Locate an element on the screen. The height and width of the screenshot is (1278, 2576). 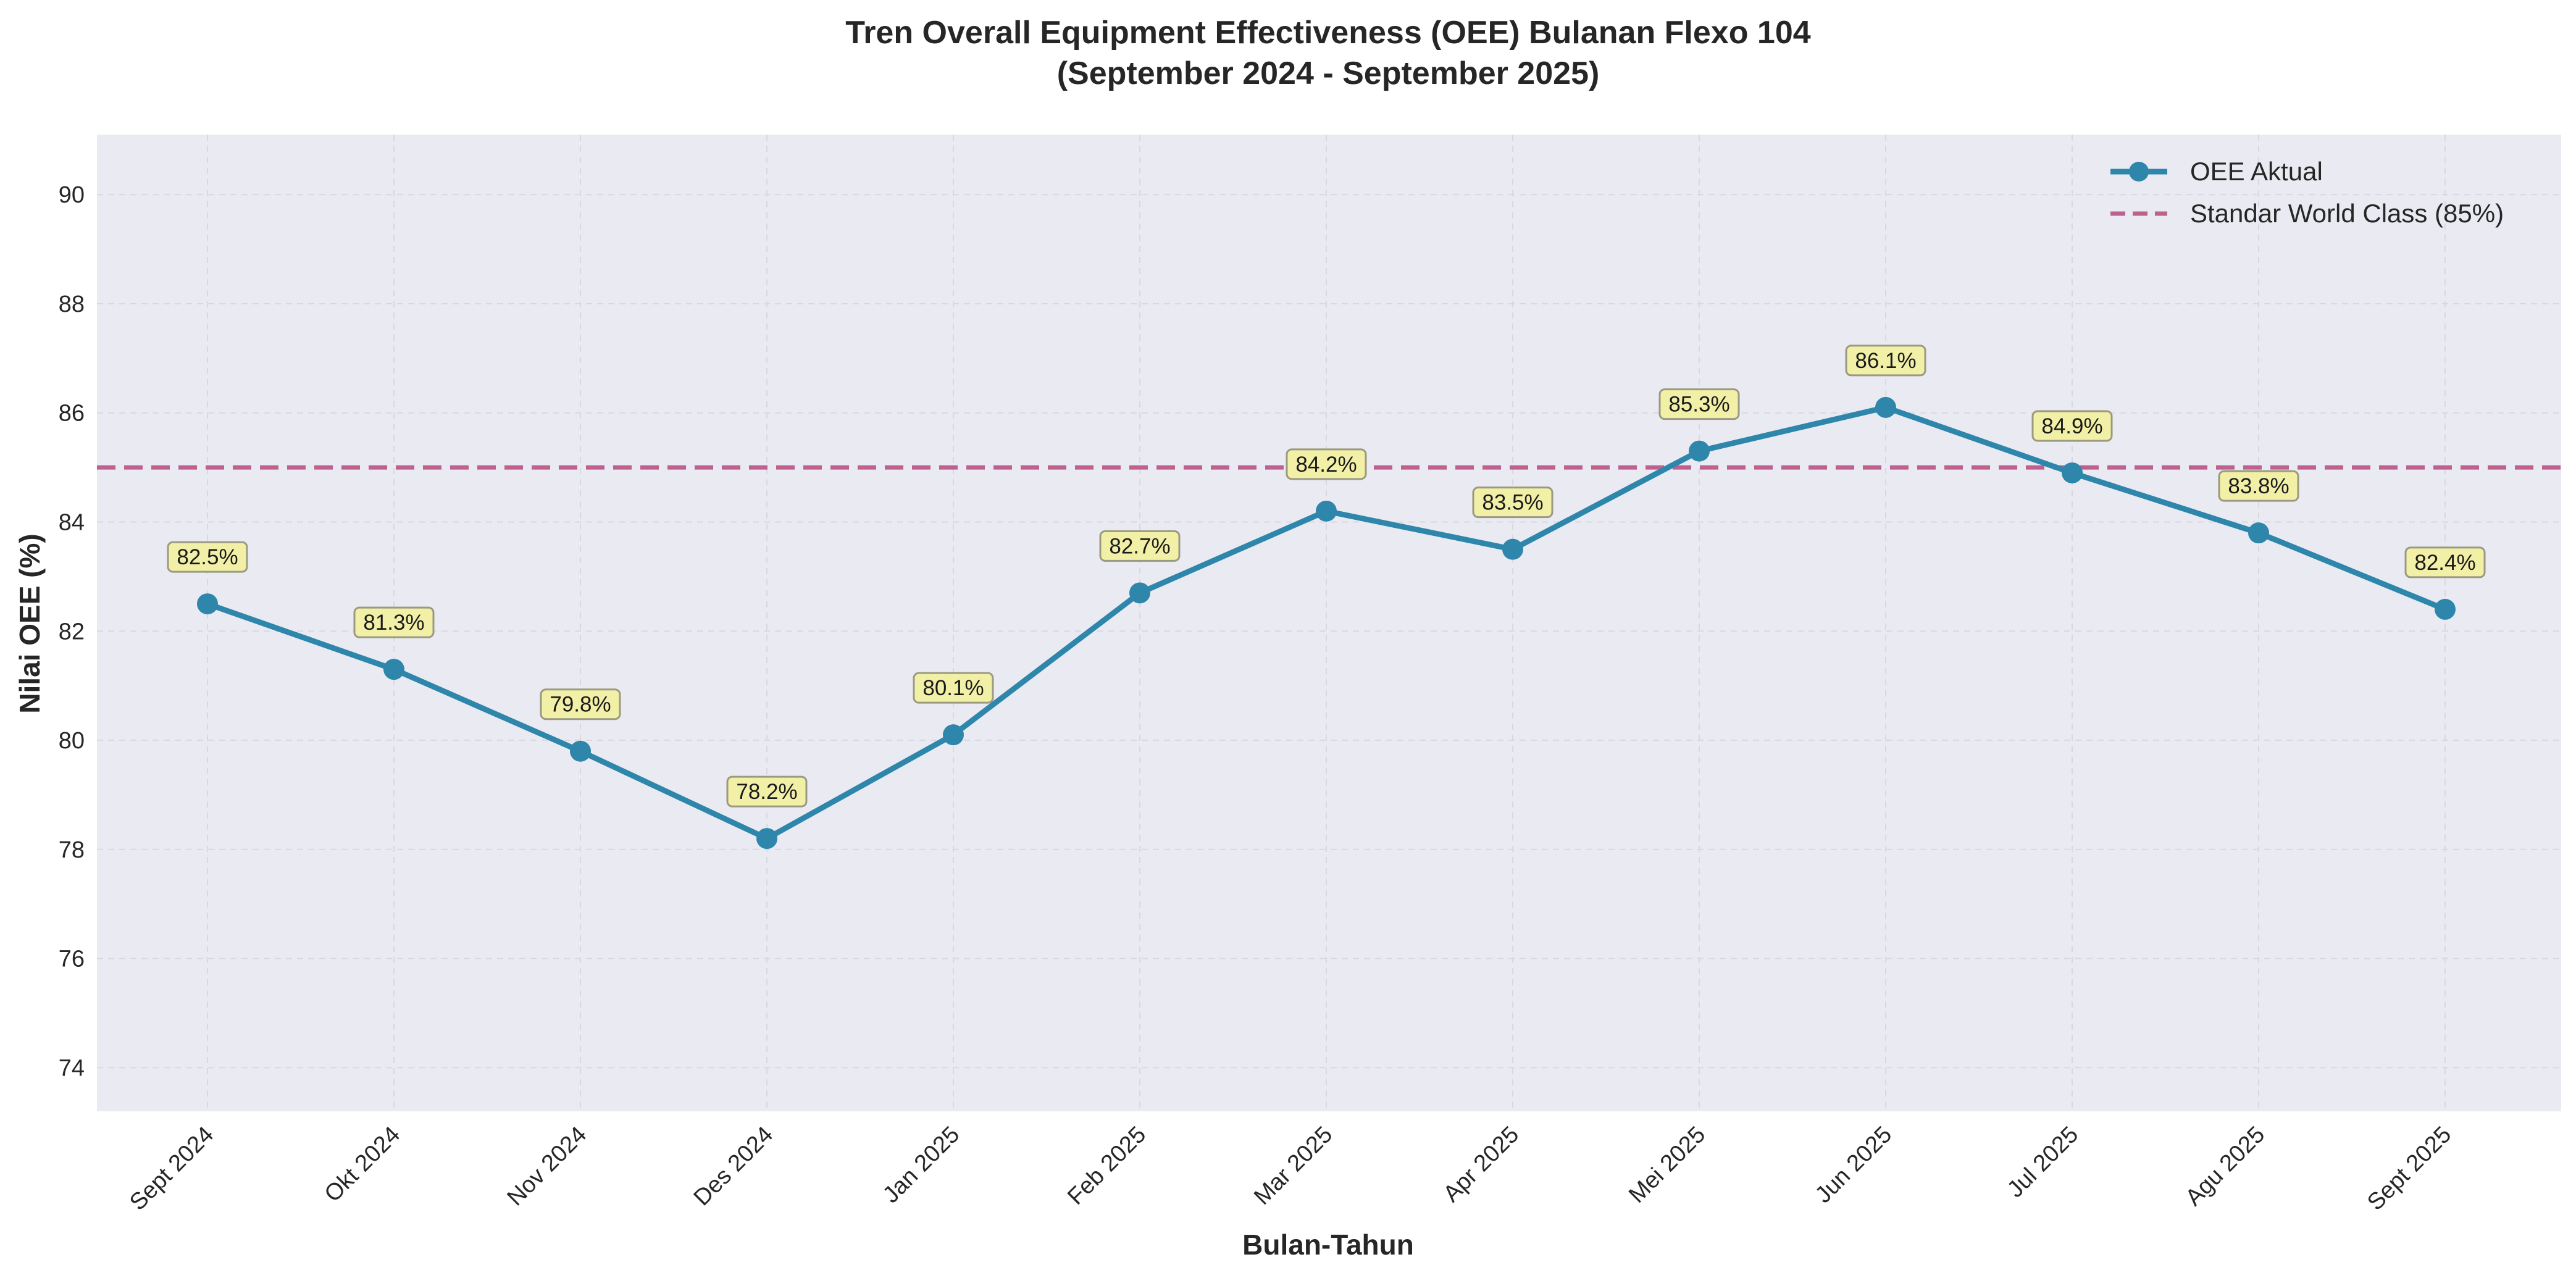
data-label: 81.3% is located at coordinates (393, 623).